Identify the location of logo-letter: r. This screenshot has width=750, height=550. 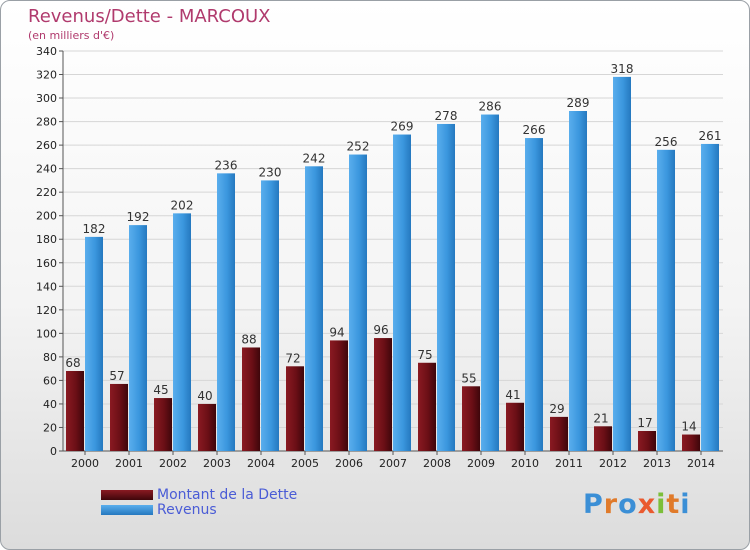
(611, 504).